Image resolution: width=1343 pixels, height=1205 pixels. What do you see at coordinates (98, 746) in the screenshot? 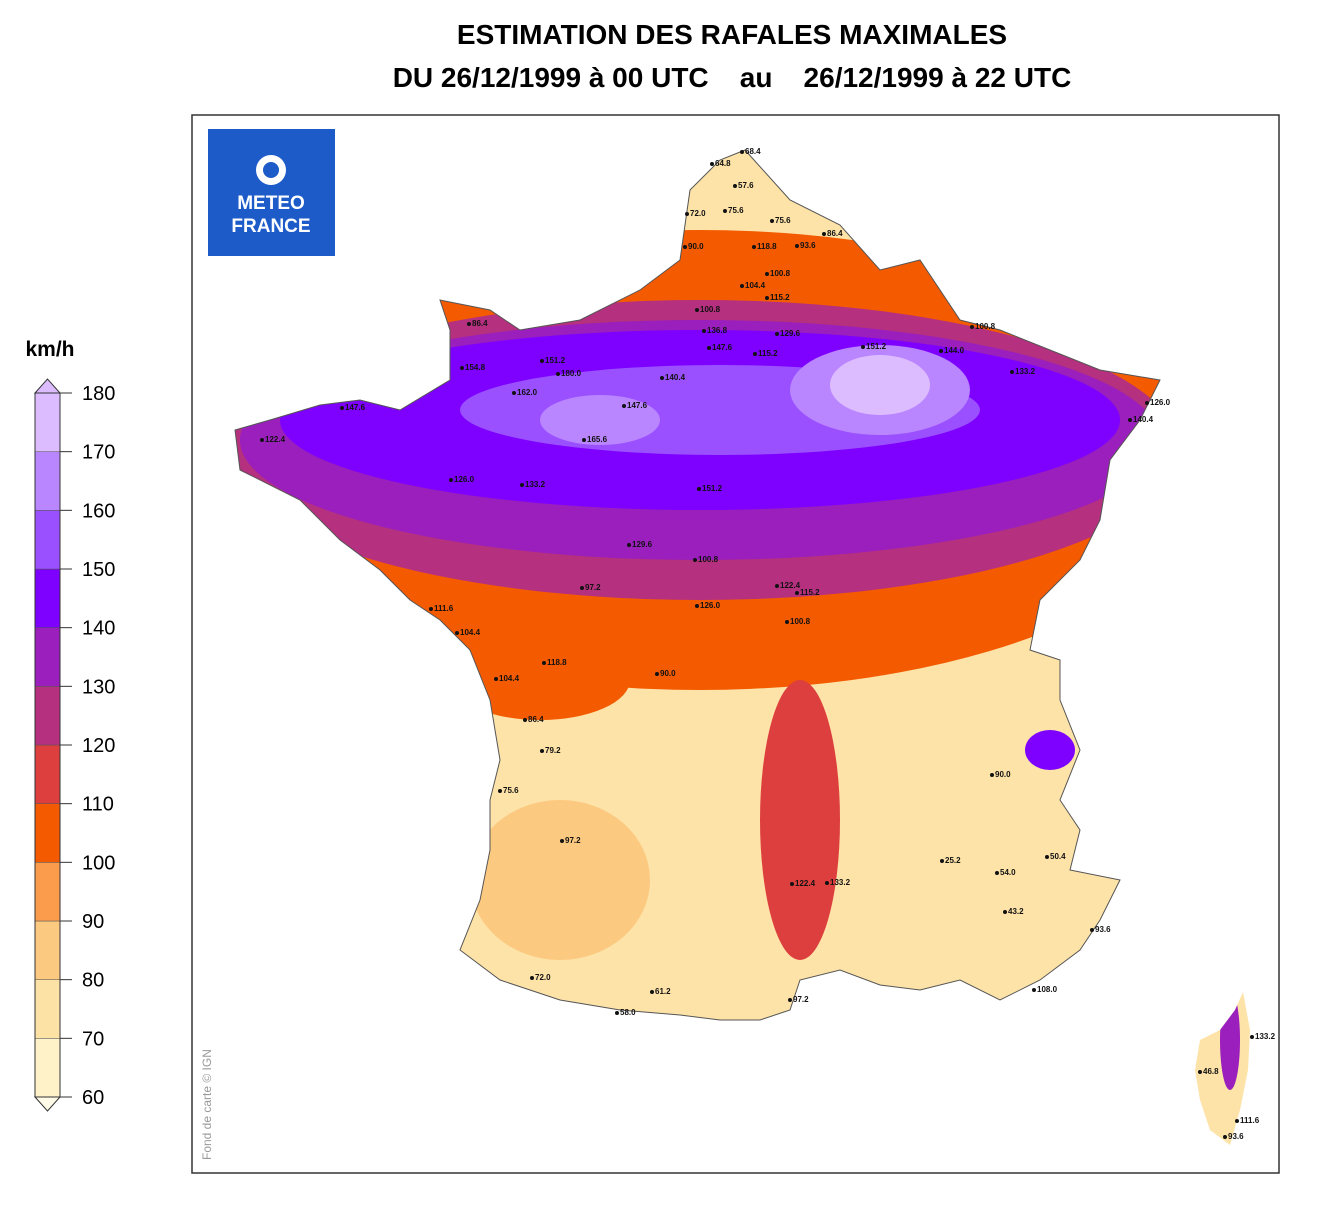
I see `colorbar-tick-label: 120` at bounding box center [98, 746].